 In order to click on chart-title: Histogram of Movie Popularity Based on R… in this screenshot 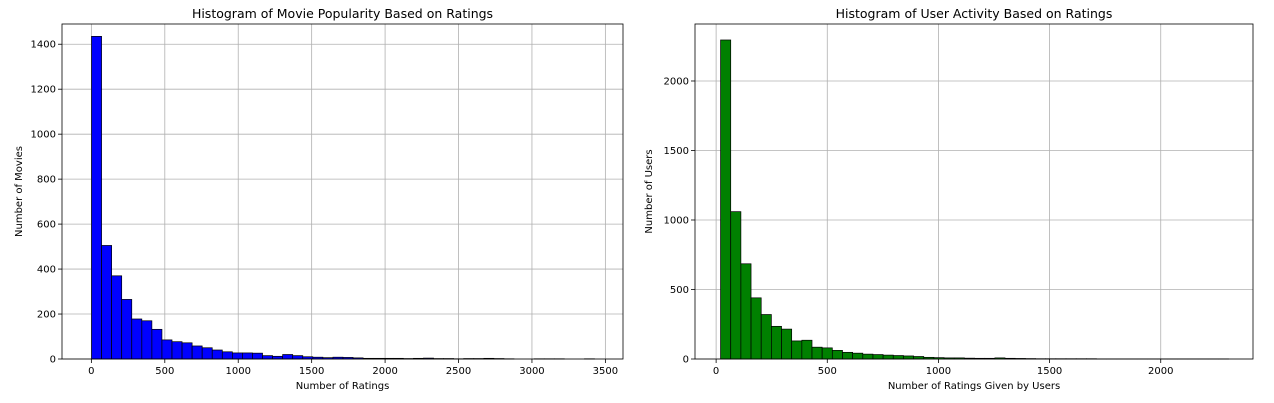, I will do `click(342, 13)`.